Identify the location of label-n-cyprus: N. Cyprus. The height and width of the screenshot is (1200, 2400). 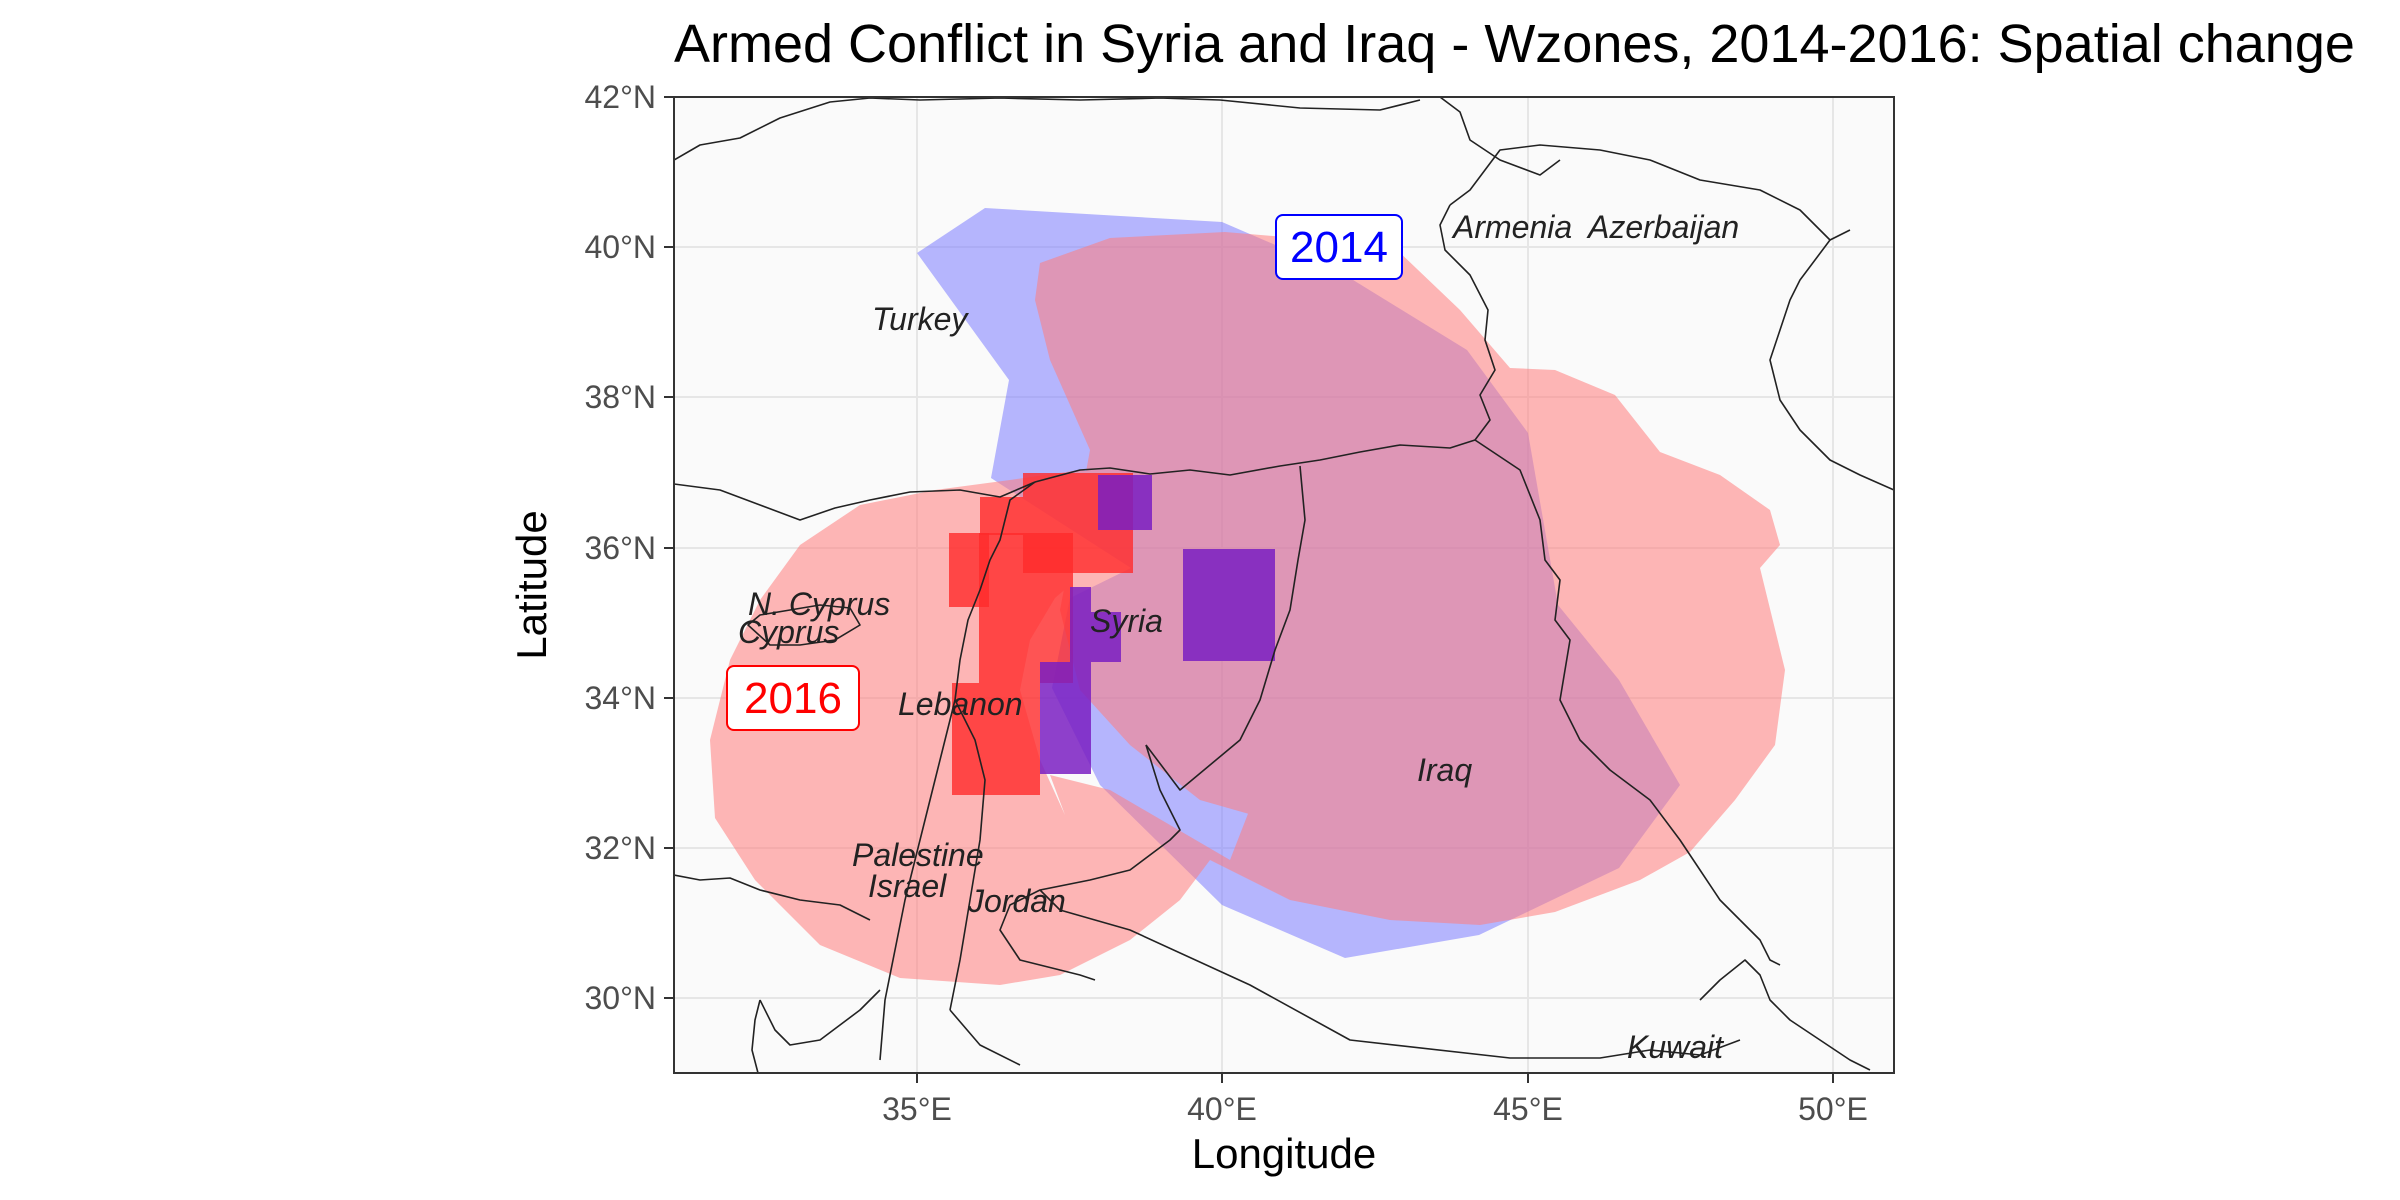
(819, 604).